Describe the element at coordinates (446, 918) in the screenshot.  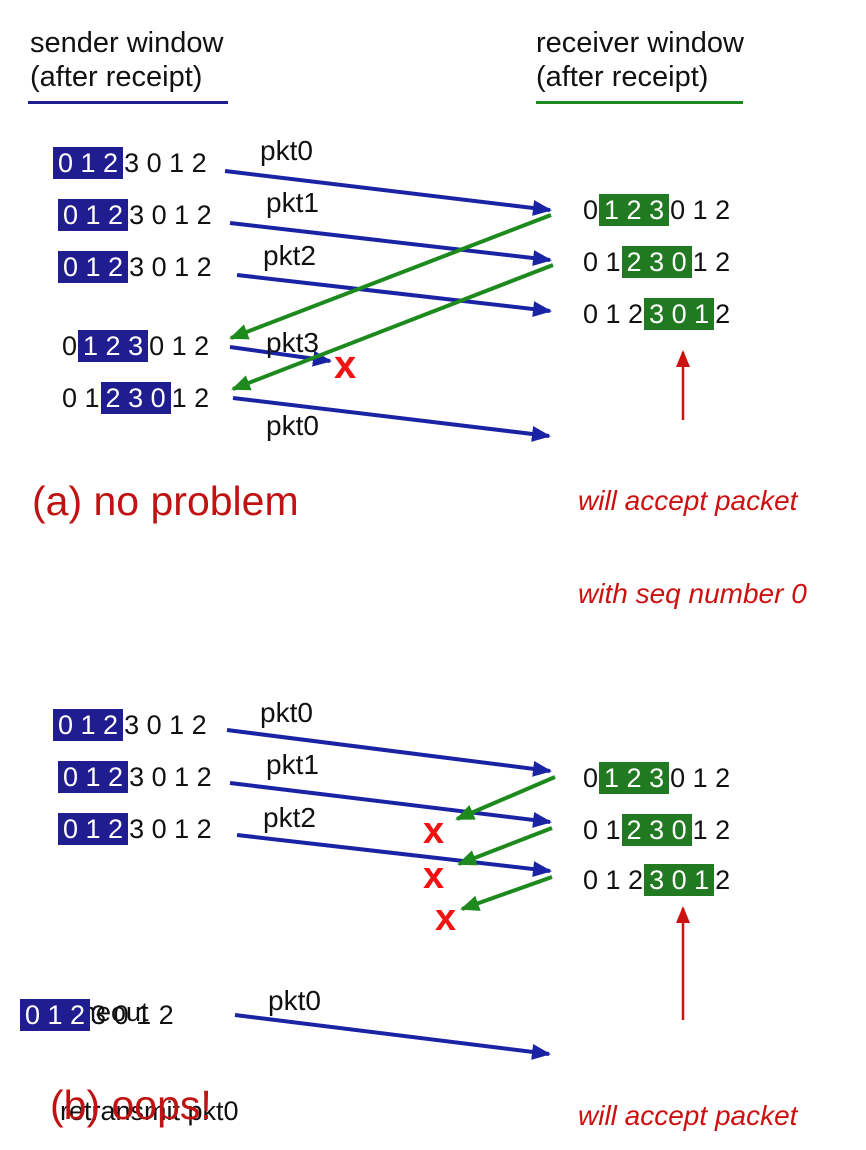
I see `b-ack-loss-x-icon-2: x` at that location.